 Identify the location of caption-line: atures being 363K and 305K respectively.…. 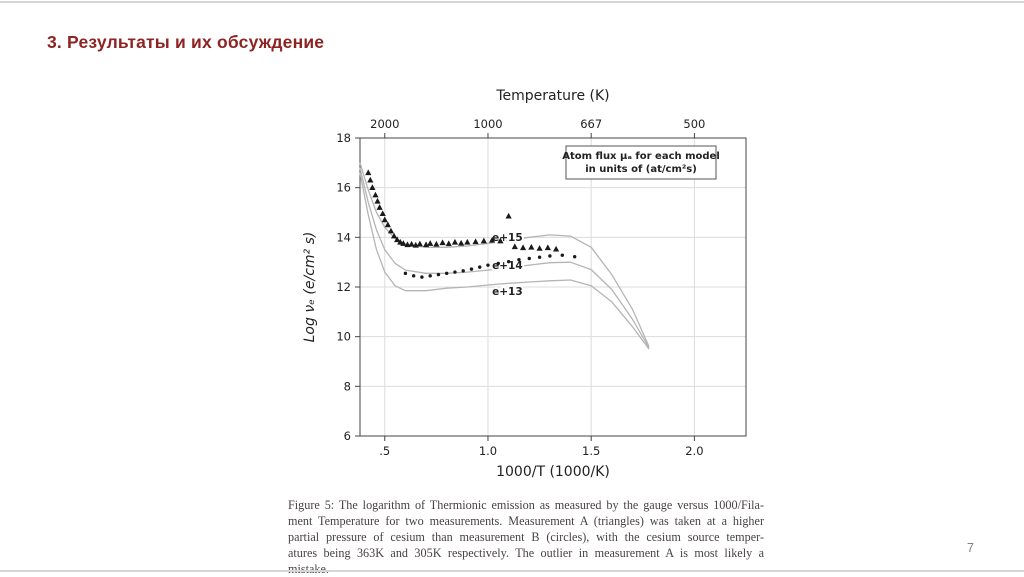
(526, 553).